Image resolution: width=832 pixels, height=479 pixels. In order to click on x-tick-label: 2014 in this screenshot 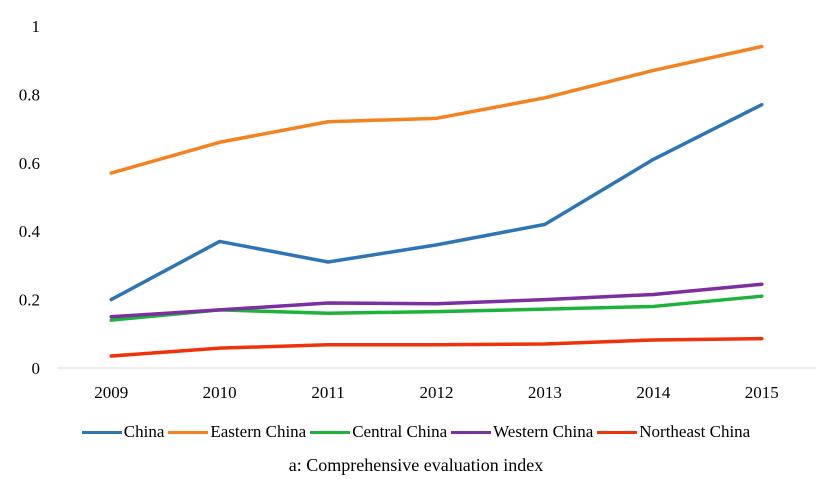, I will do `click(653, 392)`.